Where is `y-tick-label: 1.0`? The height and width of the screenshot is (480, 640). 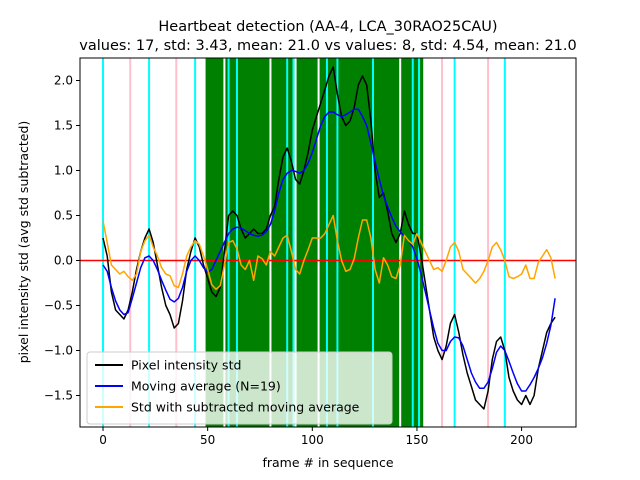
y-tick-label: 1.0 is located at coordinates (63, 171).